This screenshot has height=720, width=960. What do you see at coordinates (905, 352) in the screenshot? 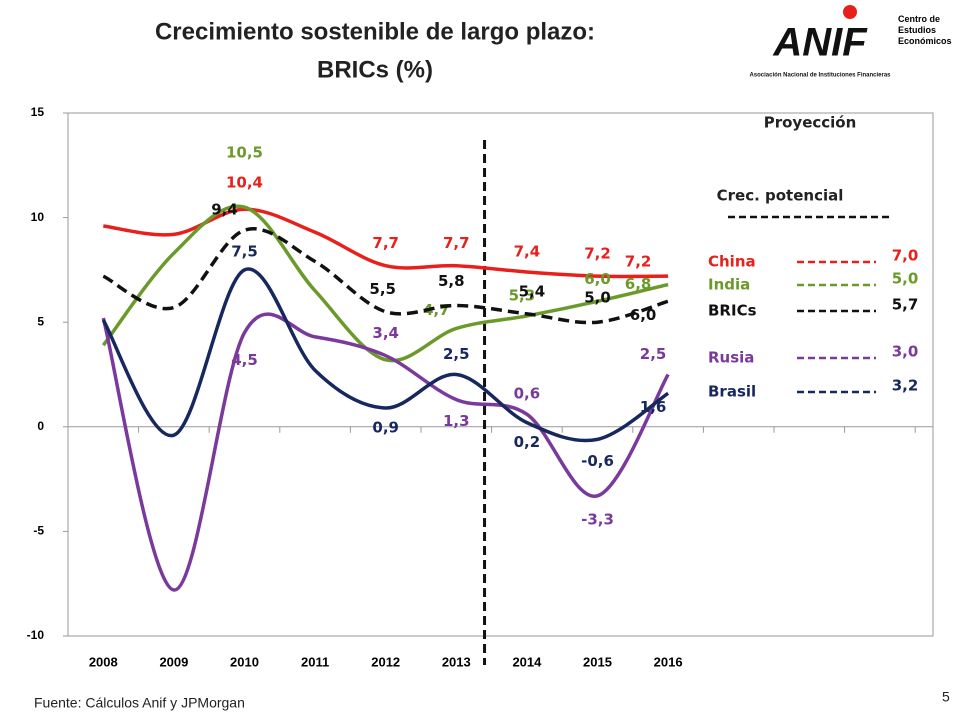
I see `potential-value: 3,0` at bounding box center [905, 352].